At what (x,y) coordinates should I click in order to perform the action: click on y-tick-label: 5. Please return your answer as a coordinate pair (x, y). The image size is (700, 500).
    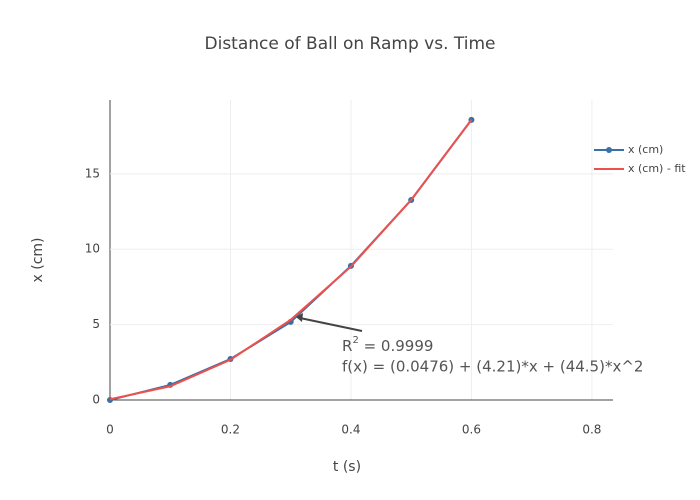
    Looking at the image, I should click on (96, 324).